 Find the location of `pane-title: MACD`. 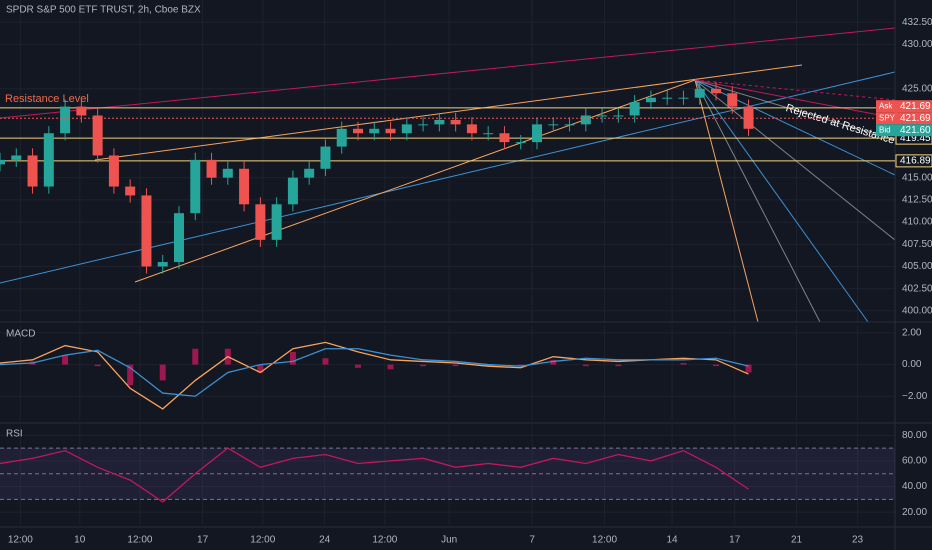

pane-title: MACD is located at coordinates (20, 334).